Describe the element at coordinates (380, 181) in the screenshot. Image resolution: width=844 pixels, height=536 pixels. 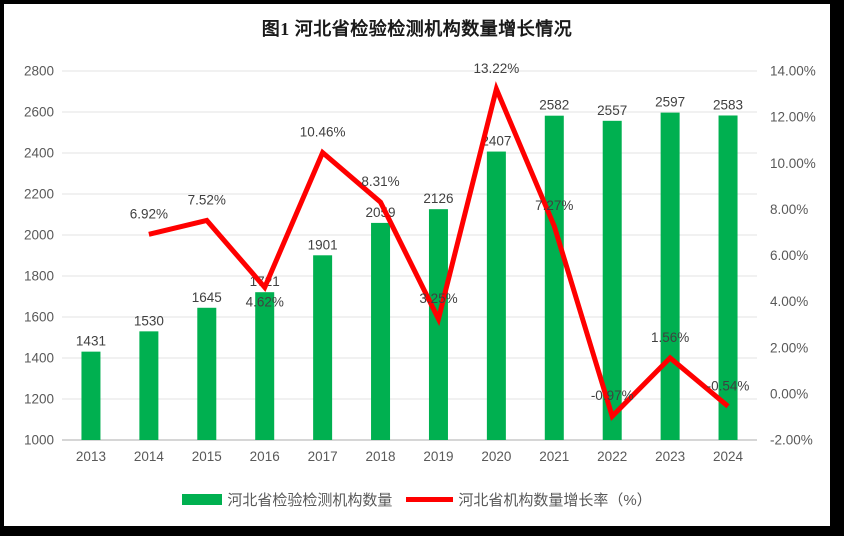
I see `growth-value-label: 8.31%` at that location.